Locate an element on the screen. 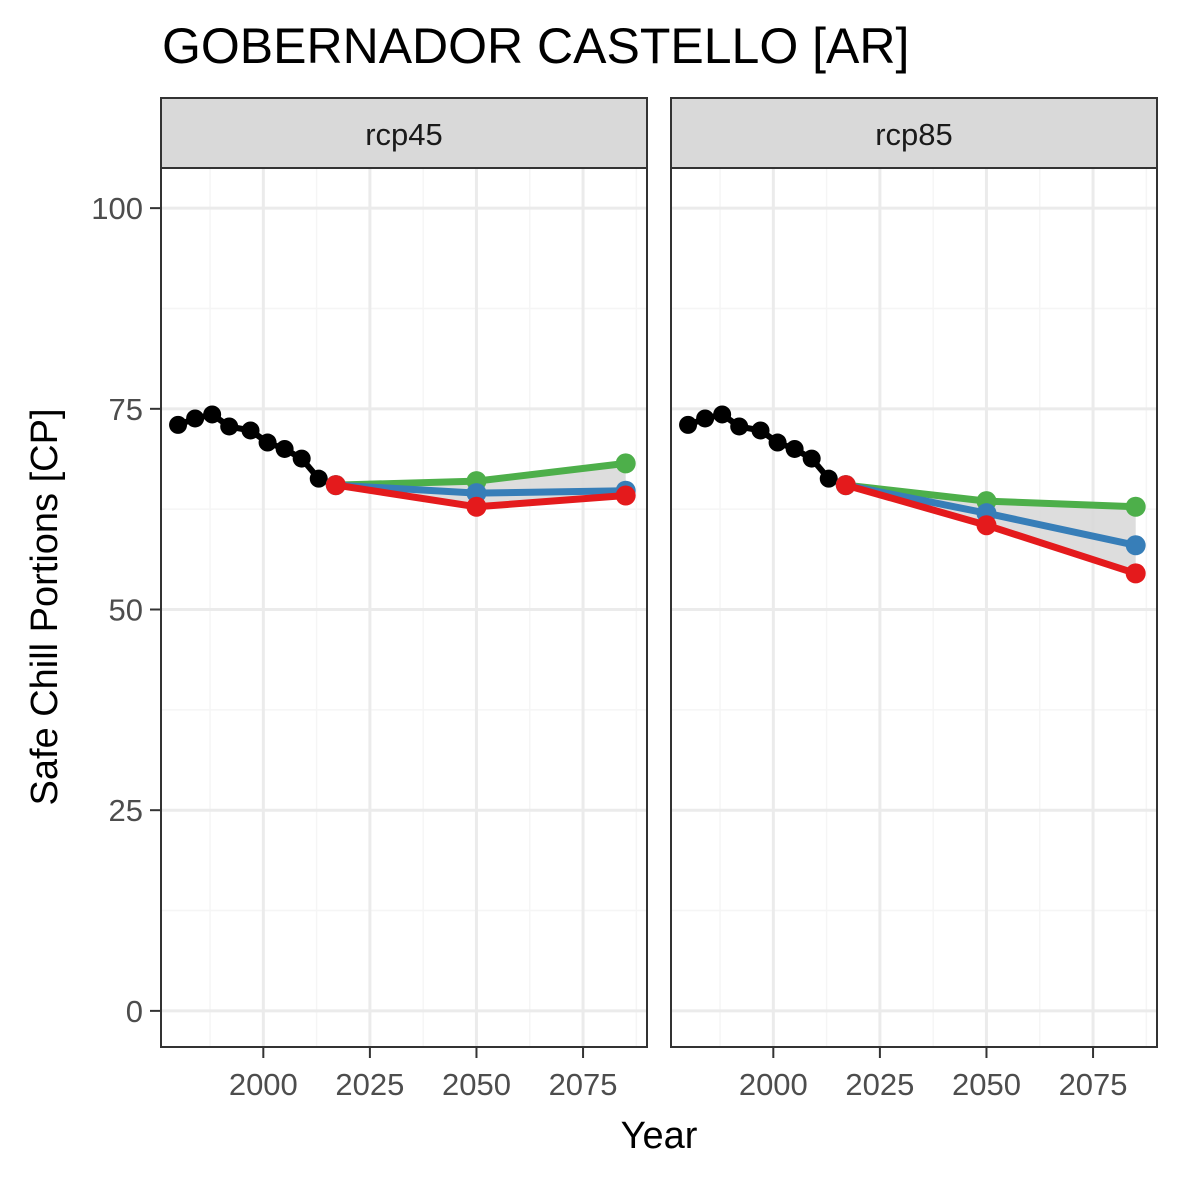  y-tick-label: 75 is located at coordinates (126, 409).